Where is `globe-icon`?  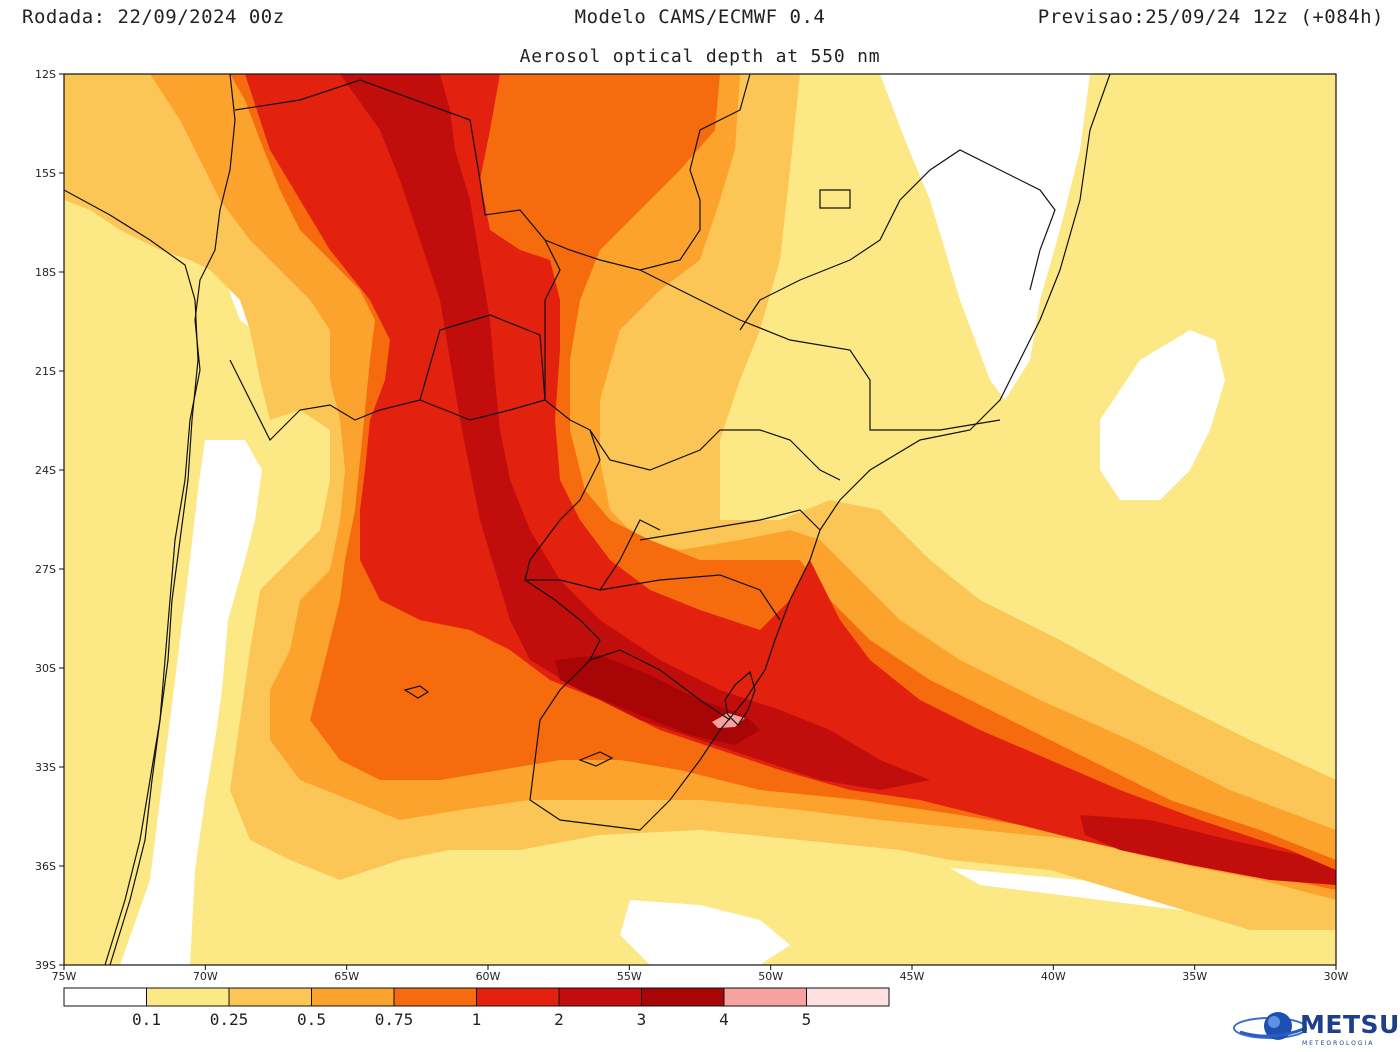 globe-icon is located at coordinates (1270, 1026).